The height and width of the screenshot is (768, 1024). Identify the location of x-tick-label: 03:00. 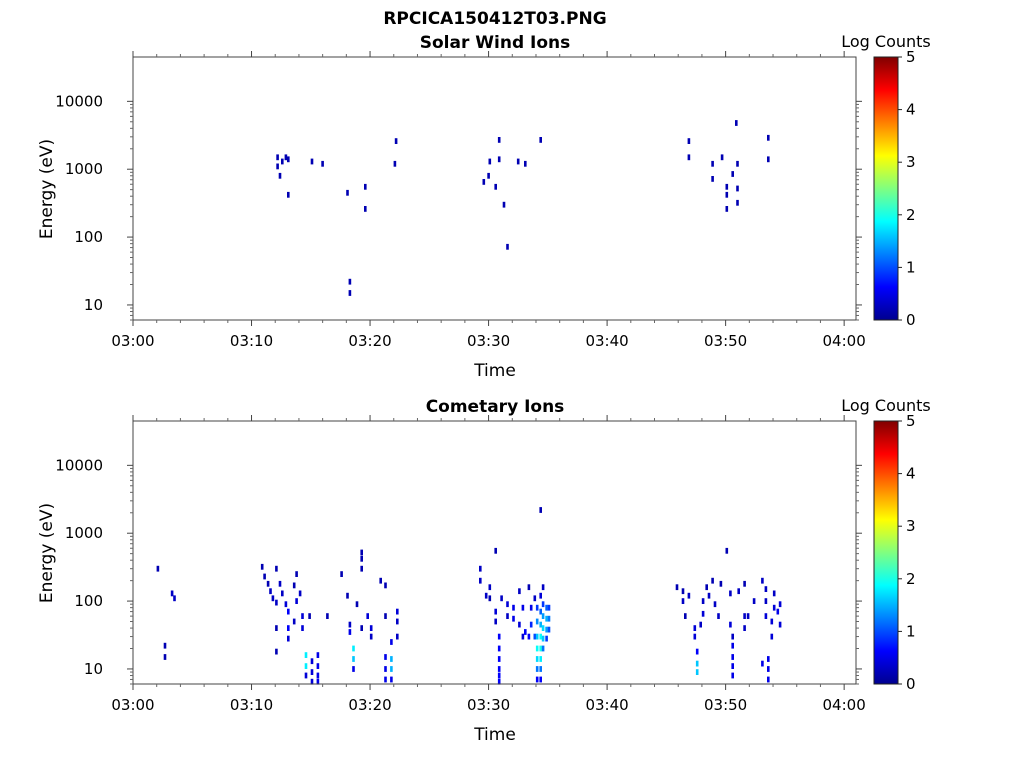
(132, 341).